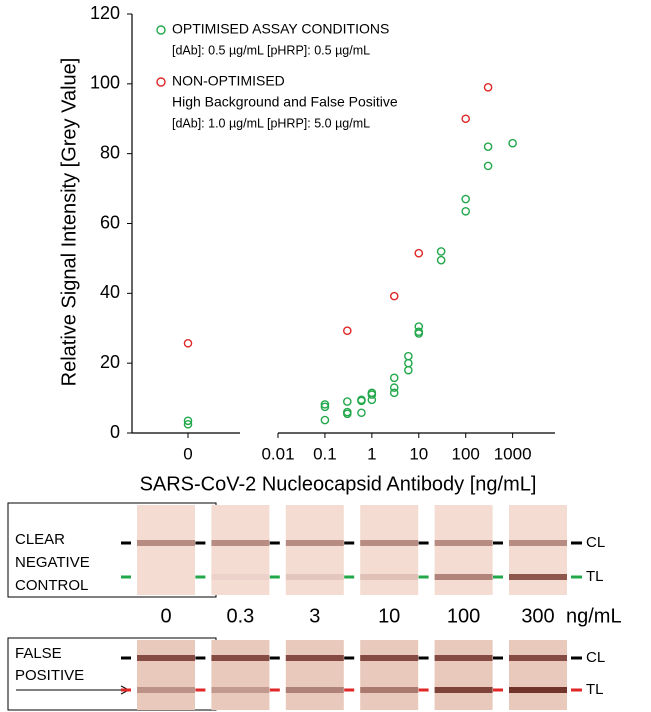 The width and height of the screenshot is (651, 712). Describe the element at coordinates (338, 484) in the screenshot. I see `x-axis-label: SARS-CoV-2 Nucleocapsid Antibody [ng/mL]` at that location.